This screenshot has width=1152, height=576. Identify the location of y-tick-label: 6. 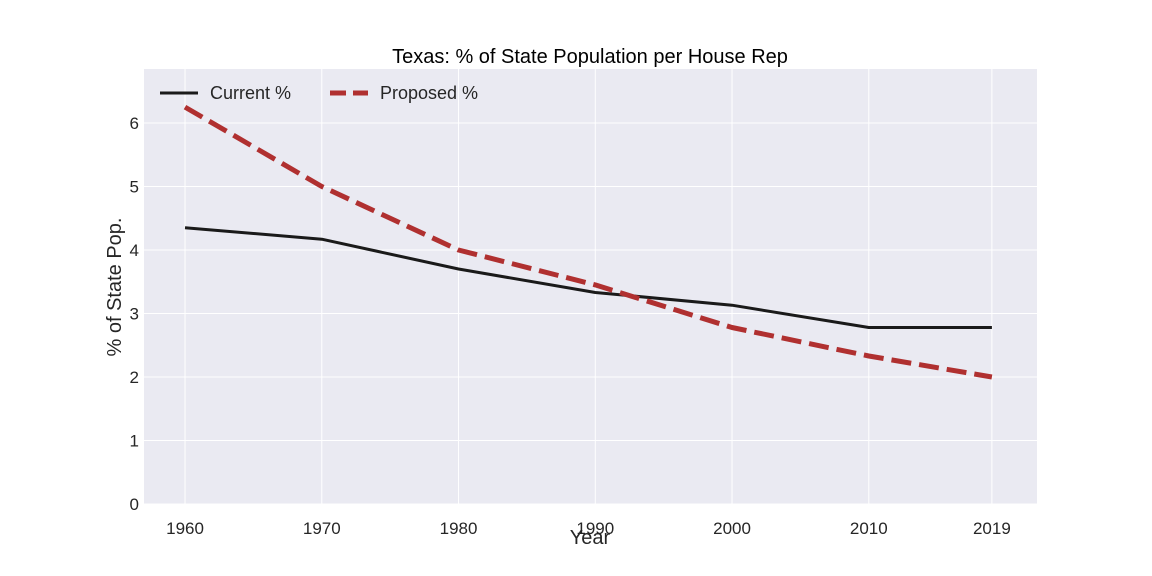
(134, 123).